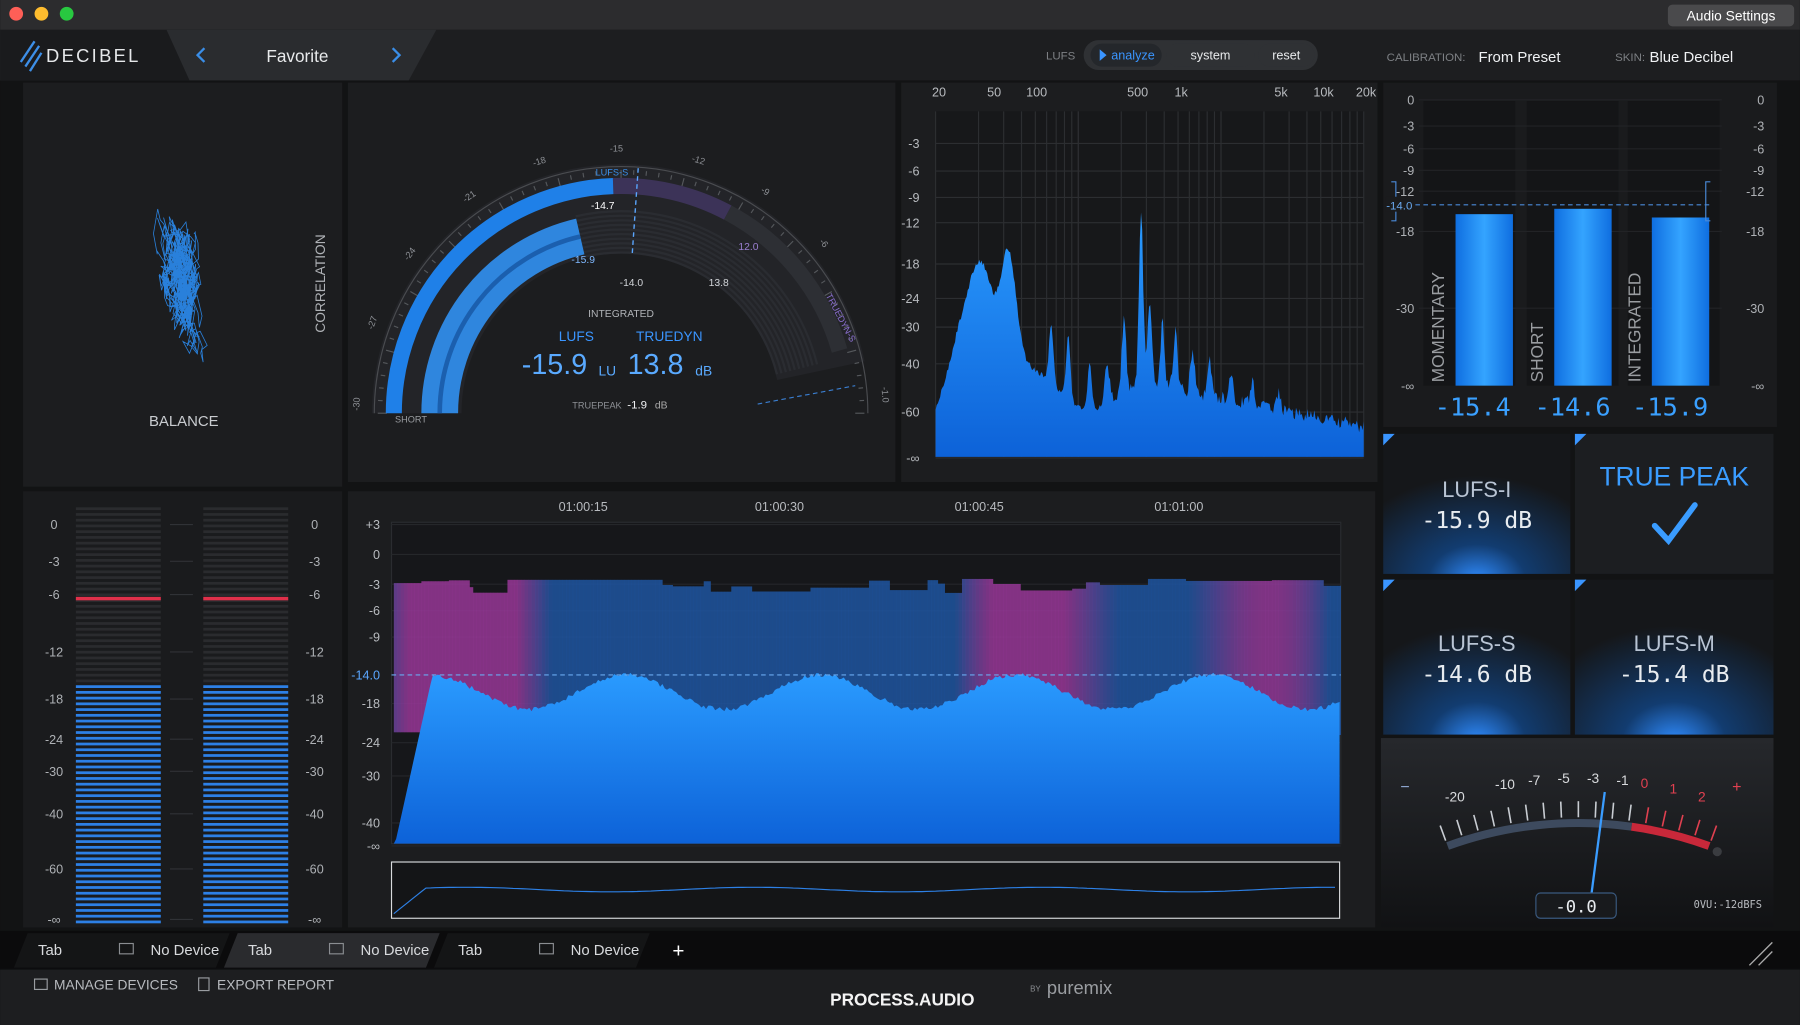 The height and width of the screenshot is (1025, 1800). What do you see at coordinates (1714, 833) in the screenshot?
I see `vu-tick` at bounding box center [1714, 833].